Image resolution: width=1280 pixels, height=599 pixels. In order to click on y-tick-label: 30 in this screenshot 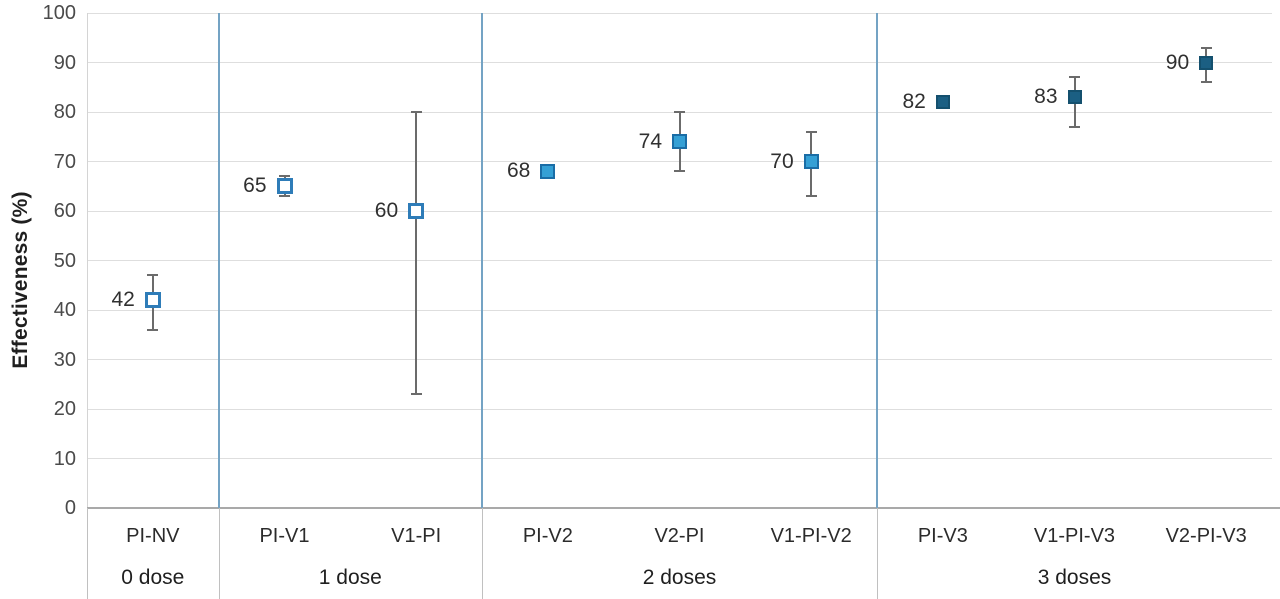, I will do `click(64, 359)`.